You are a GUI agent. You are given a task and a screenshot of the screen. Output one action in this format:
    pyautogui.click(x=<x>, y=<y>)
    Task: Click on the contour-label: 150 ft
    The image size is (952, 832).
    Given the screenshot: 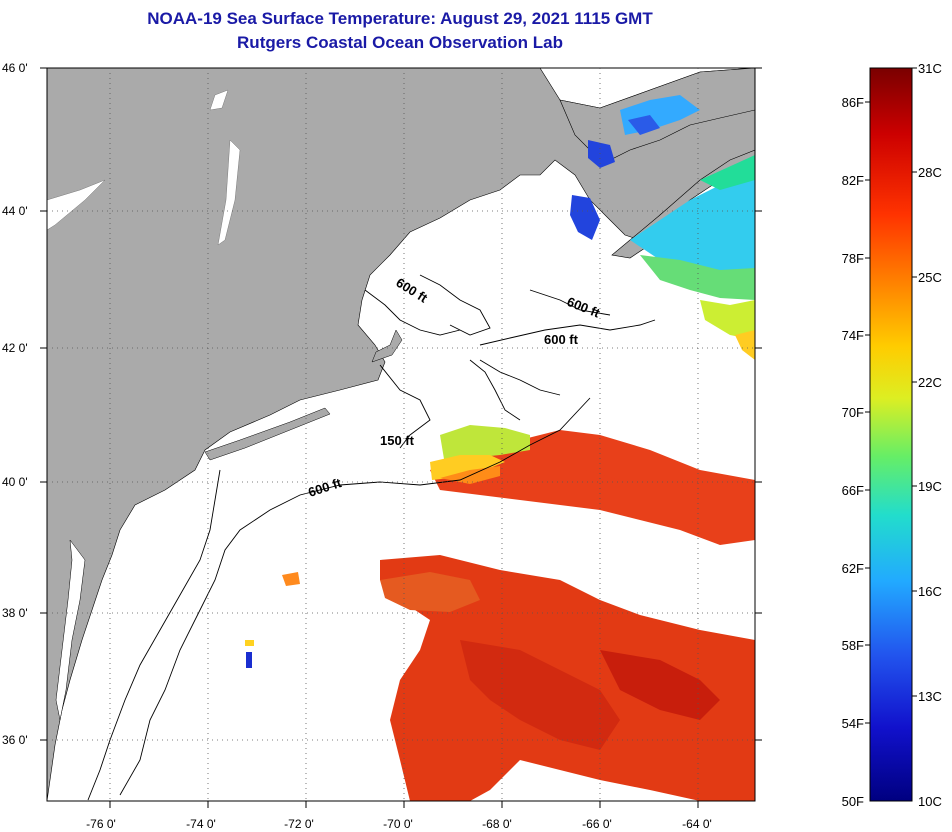 What is the action you would take?
    pyautogui.click(x=397, y=440)
    